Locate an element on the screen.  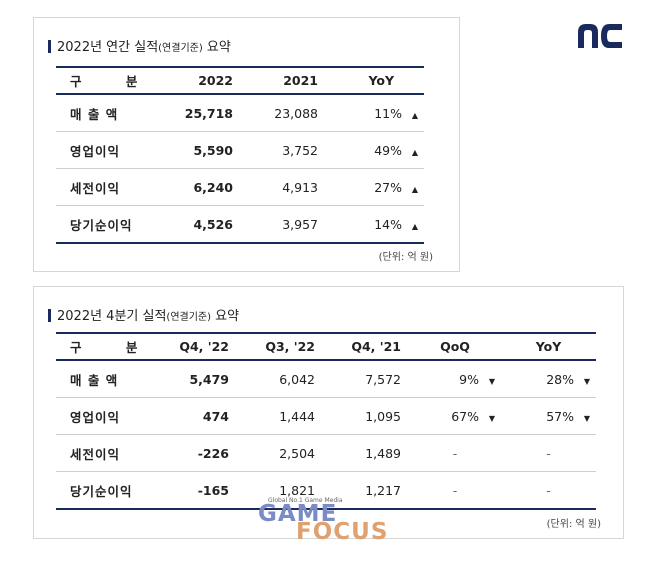
value-yoy: 27% ▲ is located at coordinates (396, 187).